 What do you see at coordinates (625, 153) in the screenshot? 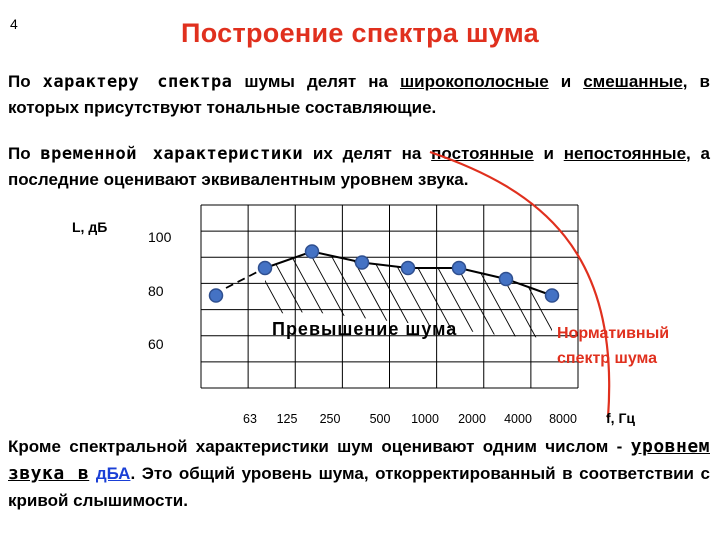
I see `term-nonconstant: непостоянные` at bounding box center [625, 153].